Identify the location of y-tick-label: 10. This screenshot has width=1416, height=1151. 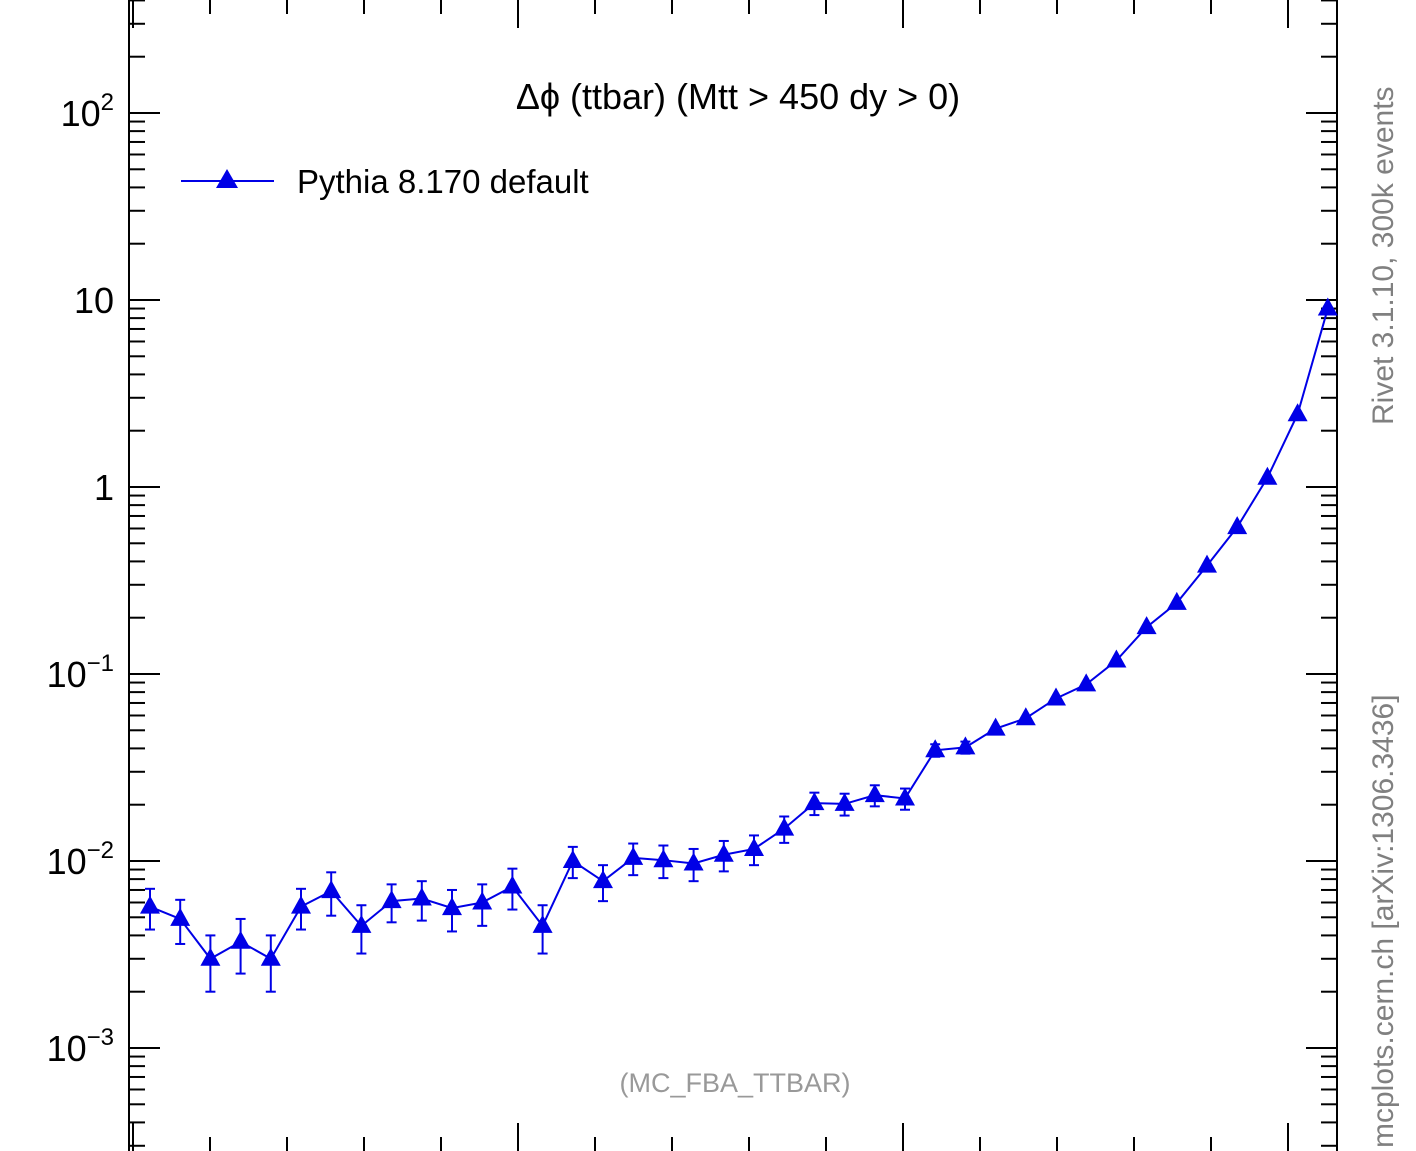
(94, 300).